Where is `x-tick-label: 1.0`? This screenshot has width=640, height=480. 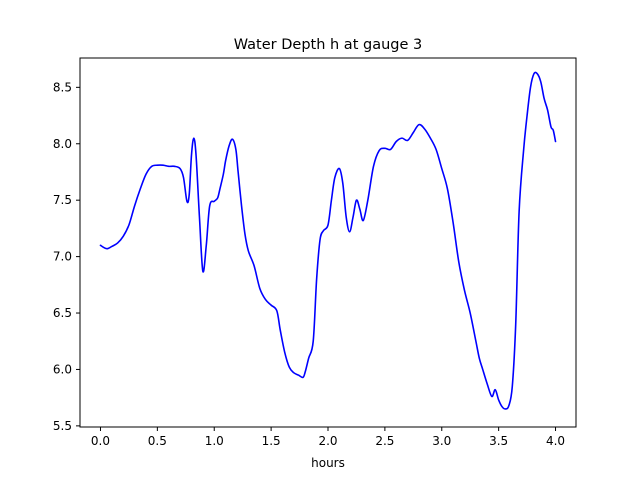 x-tick-label: 1.0 is located at coordinates (214, 441).